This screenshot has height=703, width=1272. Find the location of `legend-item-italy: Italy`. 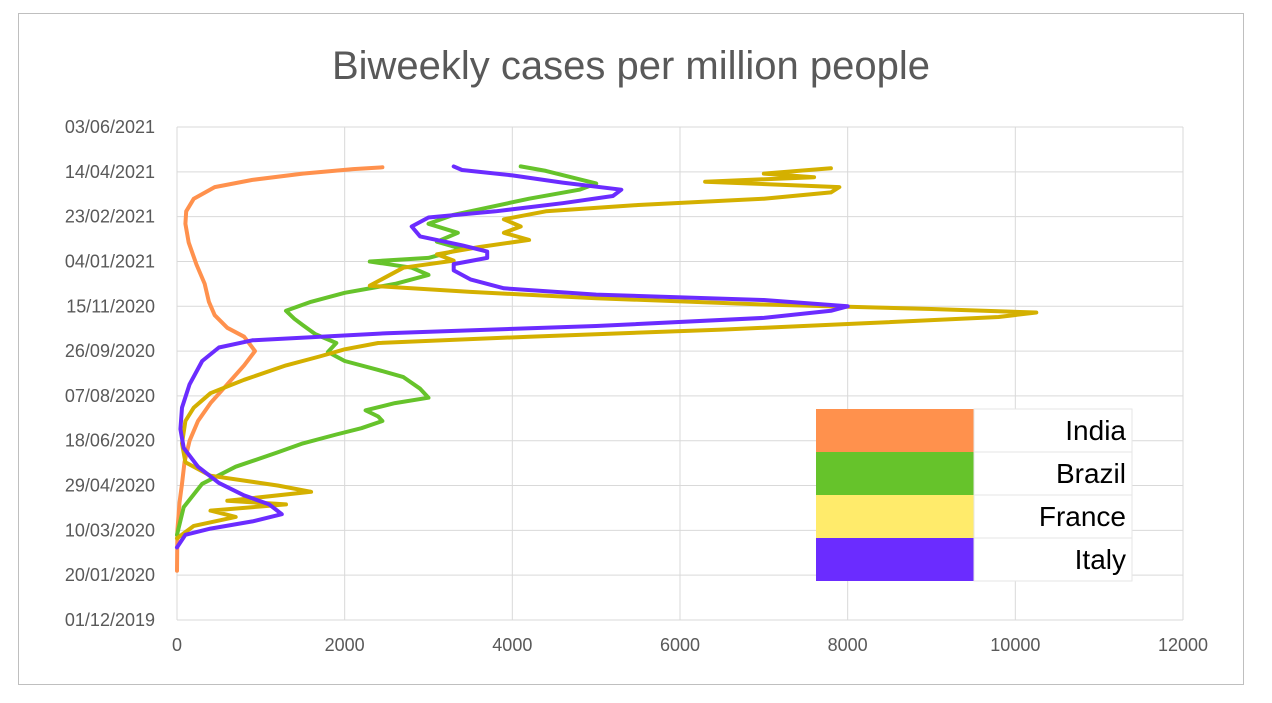

legend-item-italy: Italy is located at coordinates (974, 559).